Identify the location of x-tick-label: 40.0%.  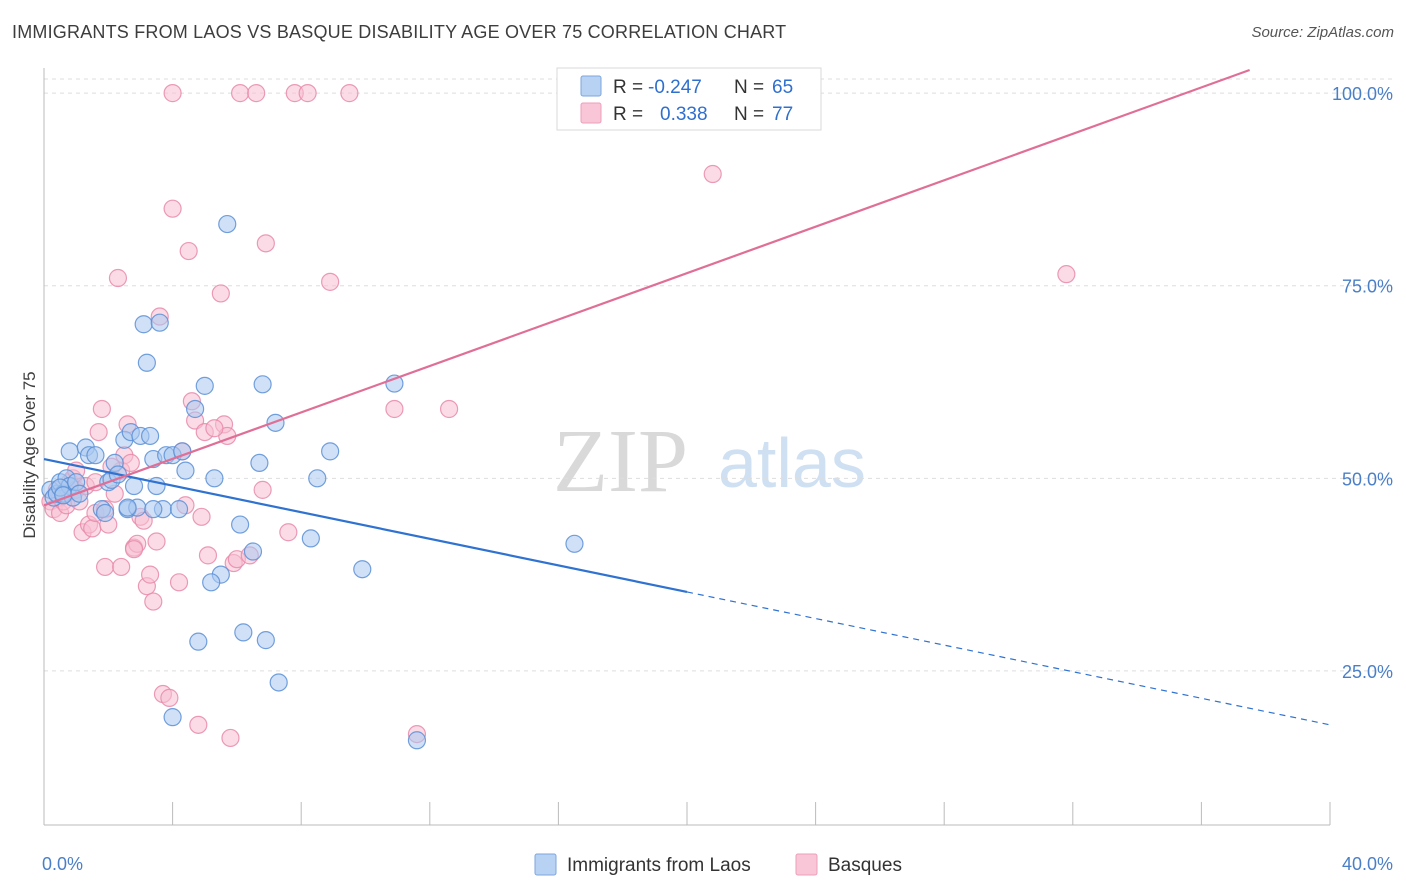
(1367, 864).